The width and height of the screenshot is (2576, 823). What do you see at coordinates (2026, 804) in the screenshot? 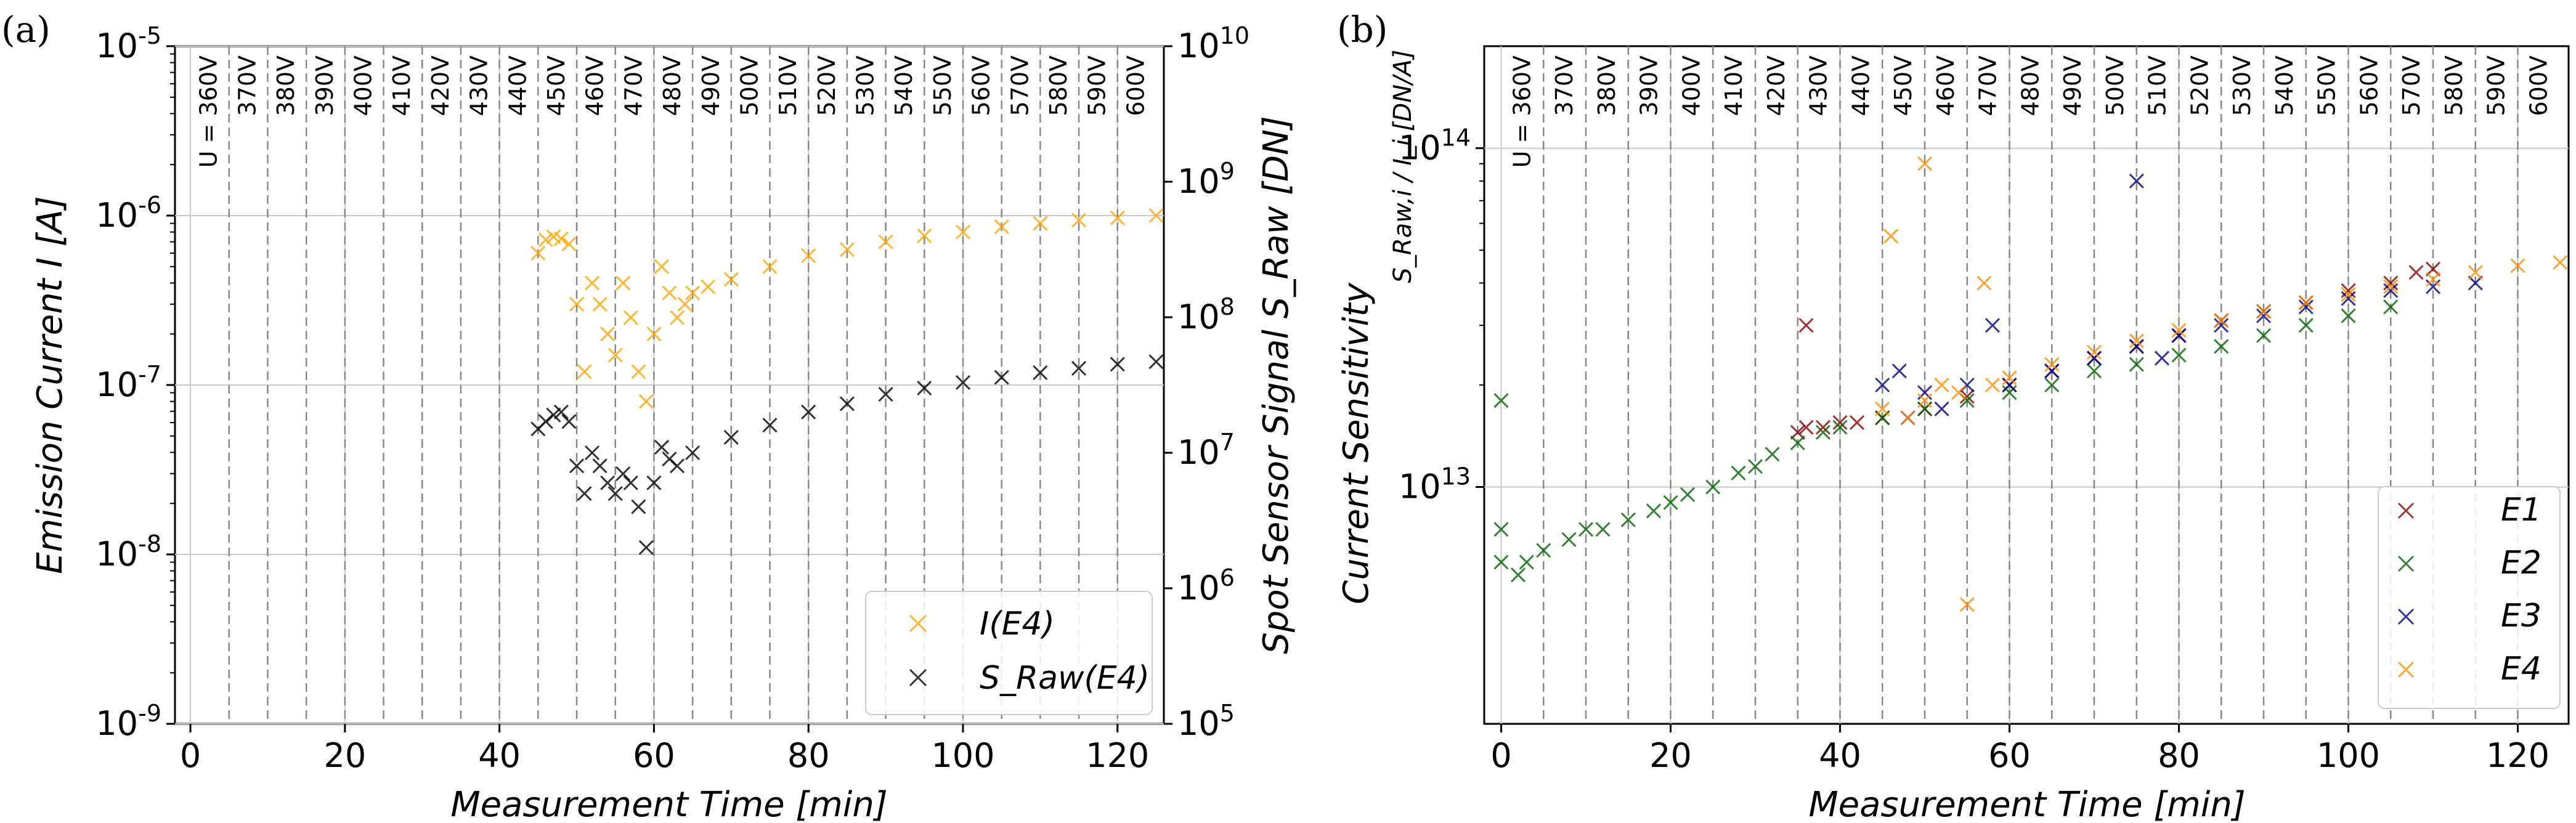
I see `panel-b-x-axis-label: Measurement Time [min]` at bounding box center [2026, 804].